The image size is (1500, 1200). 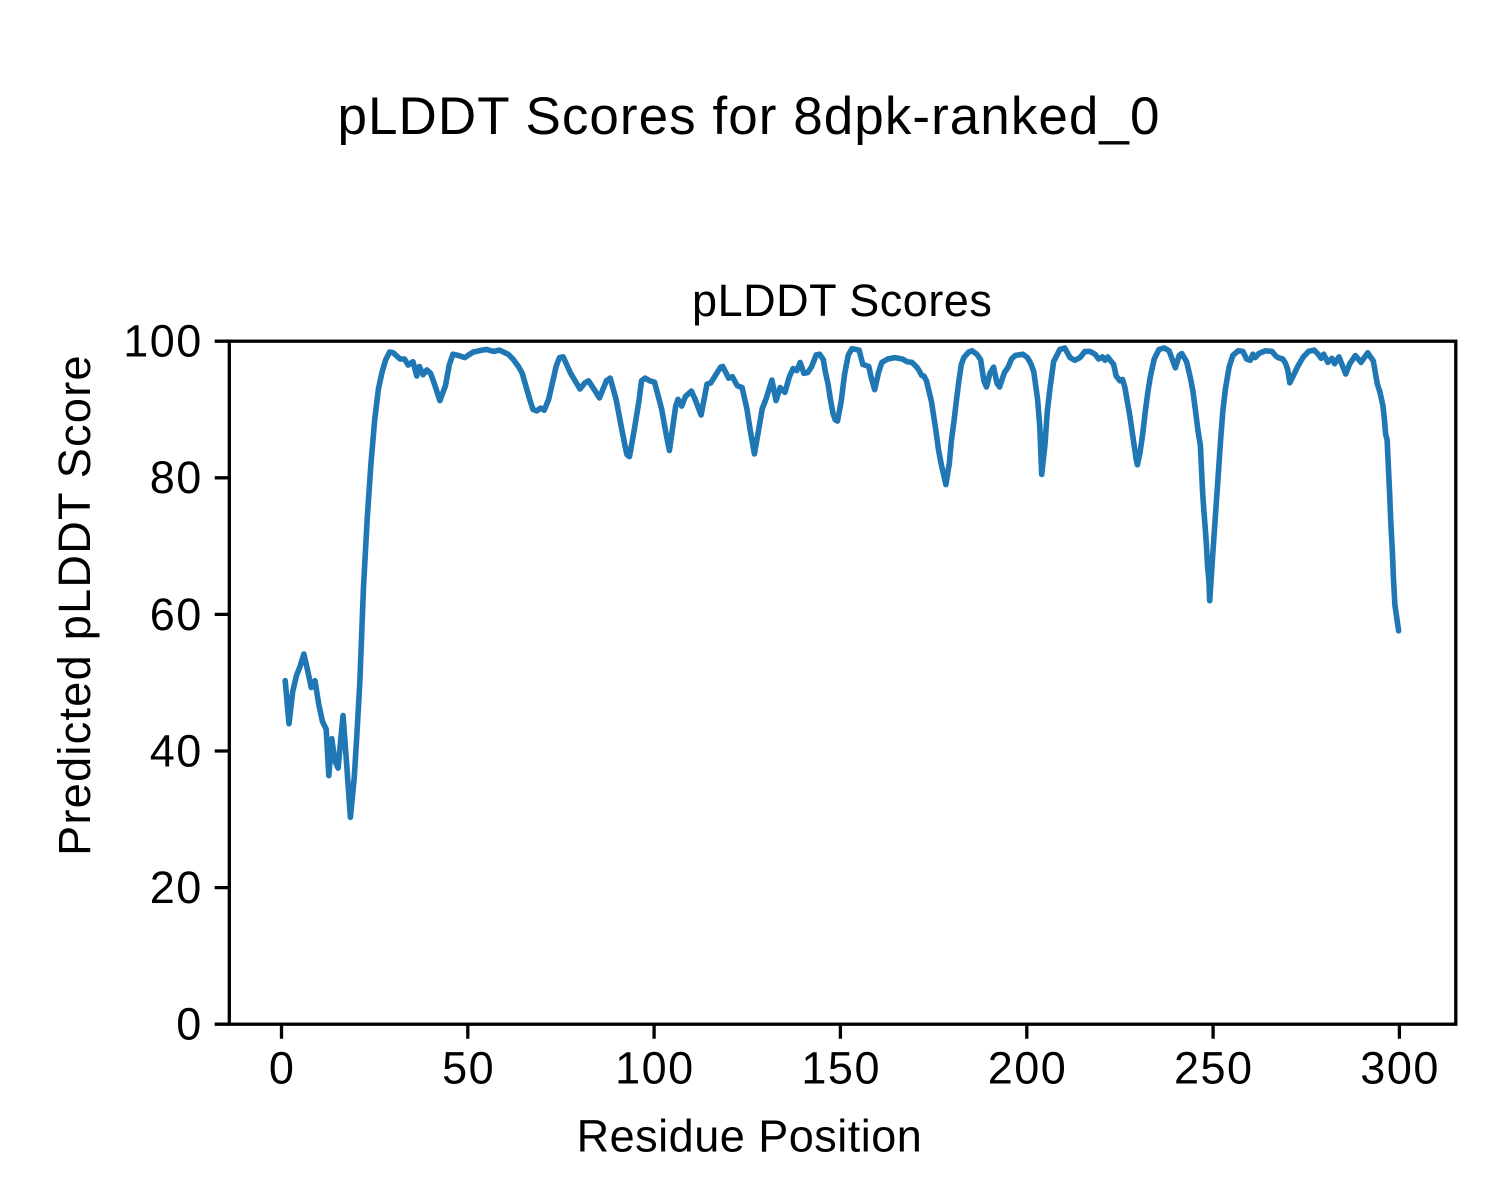 What do you see at coordinates (176, 887) in the screenshot?
I see `svg-text: 20` at bounding box center [176, 887].